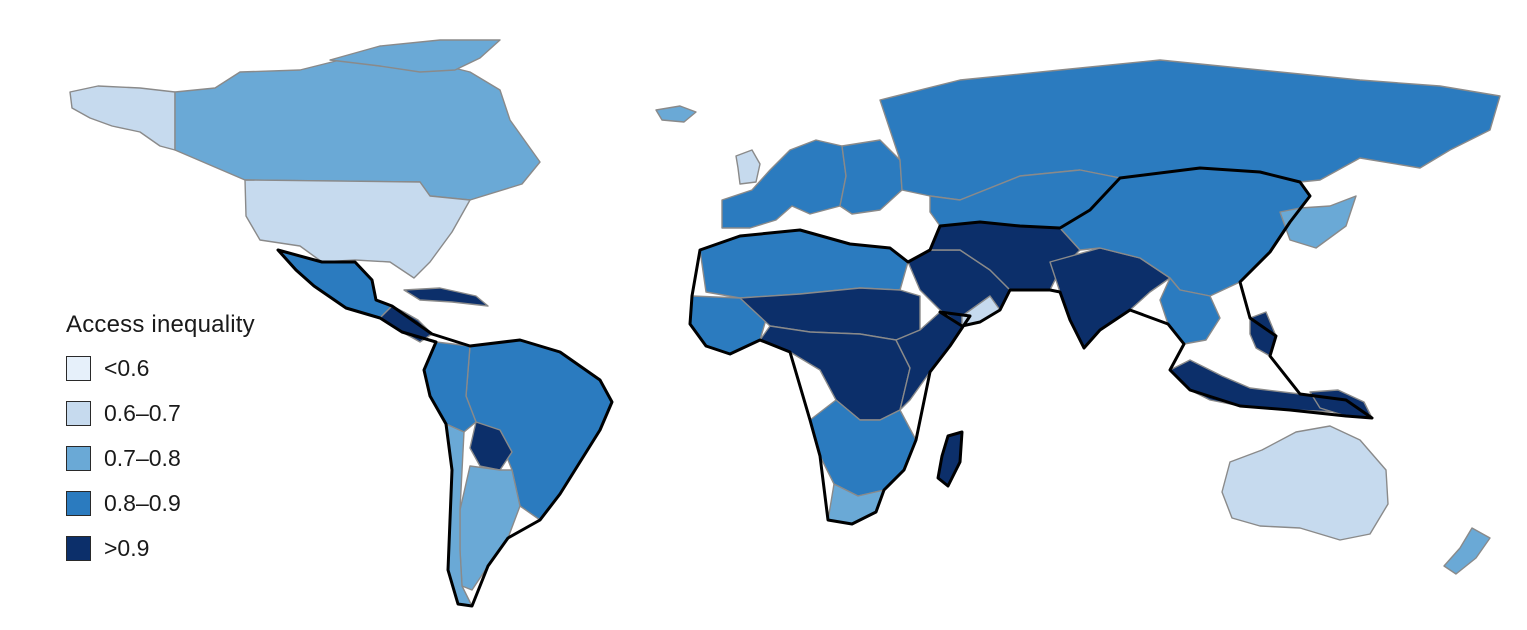 The height and width of the screenshot is (630, 1527). Describe the element at coordinates (142, 457) in the screenshot. I see `legend-label: 0.7–0.8` at that location.